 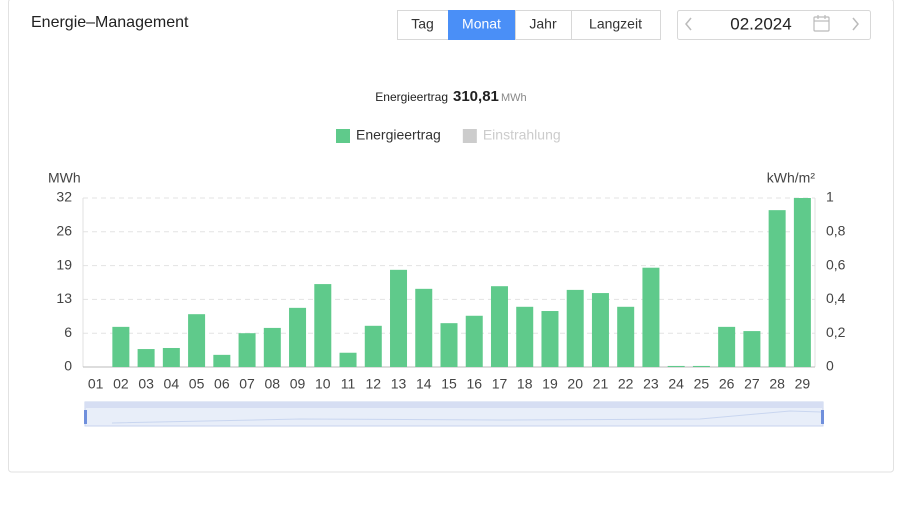 I want to click on tab-label: Monat, so click(x=481, y=24).